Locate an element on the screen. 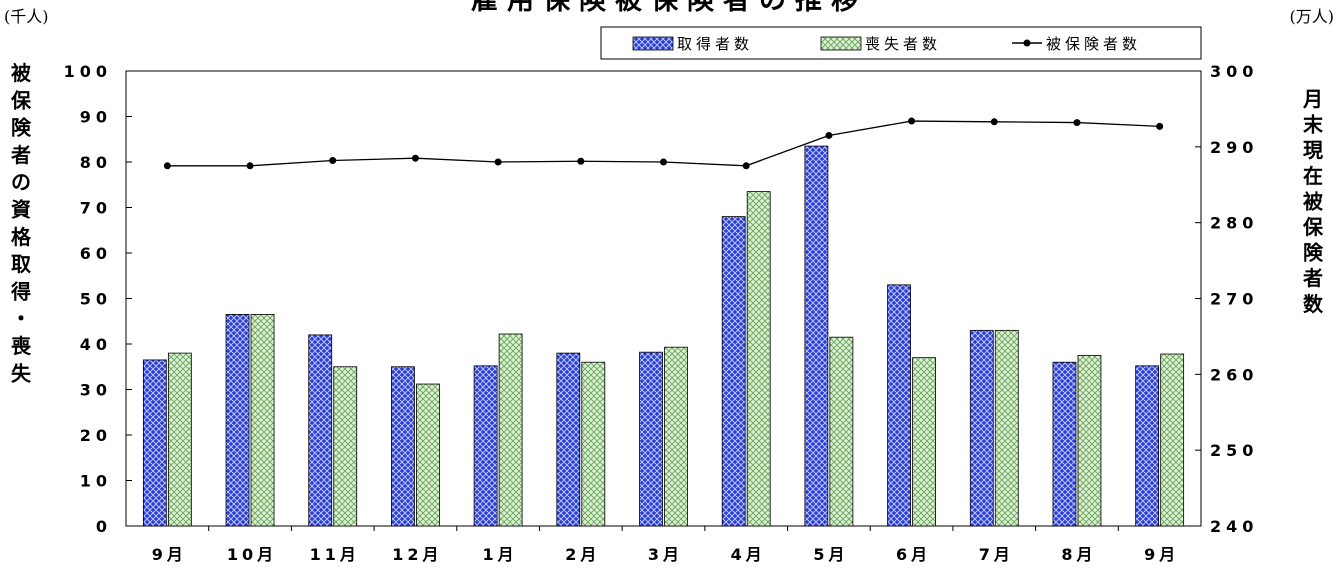 This screenshot has height=569, width=1338. left-tick-label: 20 is located at coordinates (96, 435).